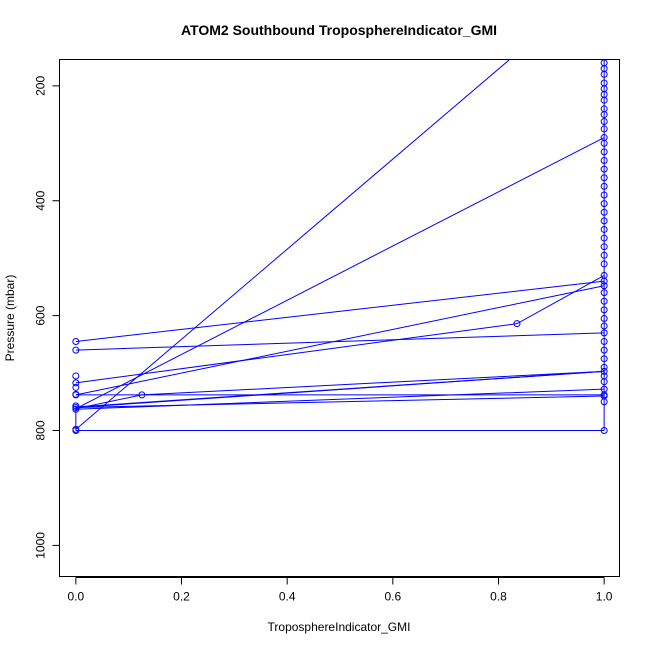 This screenshot has width=650, height=650. Describe the element at coordinates (181, 597) in the screenshot. I see `x-tick-label: 0.2` at that location.